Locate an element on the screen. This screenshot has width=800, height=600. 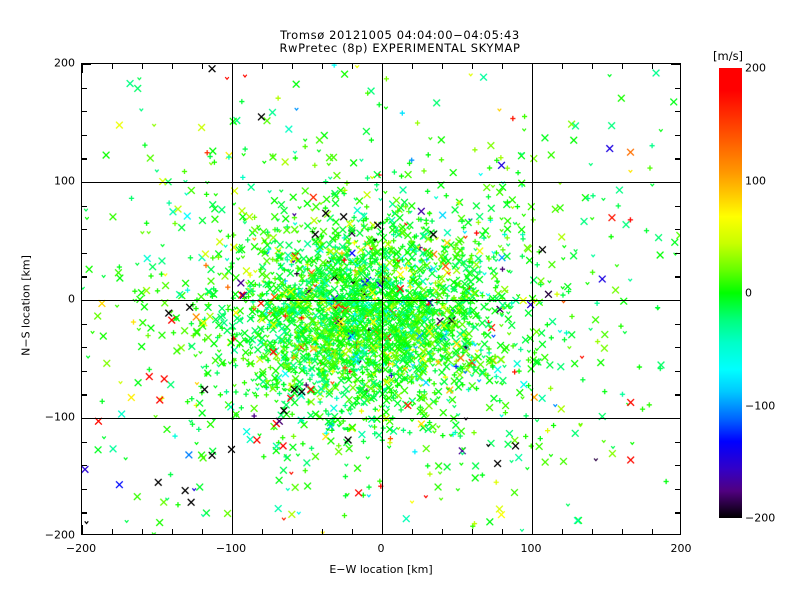
x-tick-label: 0 is located at coordinates (381, 548).